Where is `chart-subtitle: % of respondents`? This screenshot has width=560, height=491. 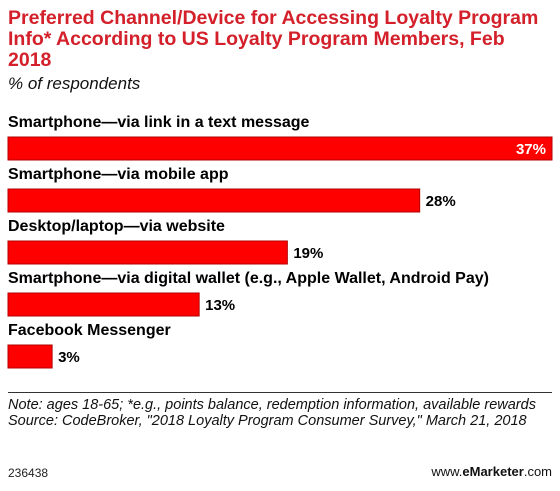 chart-subtitle: % of respondents is located at coordinates (74, 83).